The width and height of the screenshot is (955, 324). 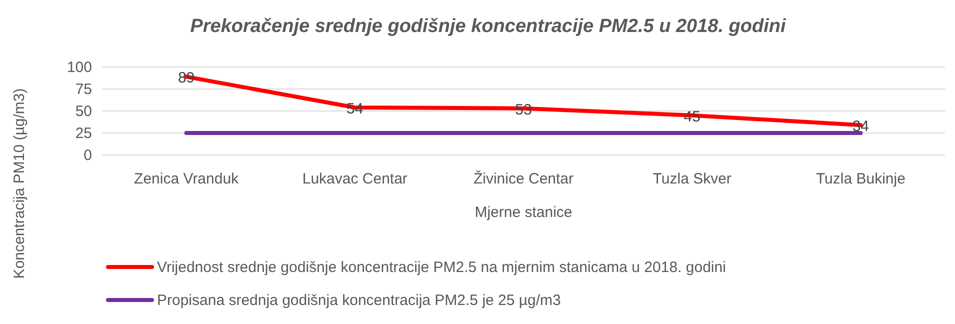 I want to click on y-tick-label: 25, so click(x=83, y=133).